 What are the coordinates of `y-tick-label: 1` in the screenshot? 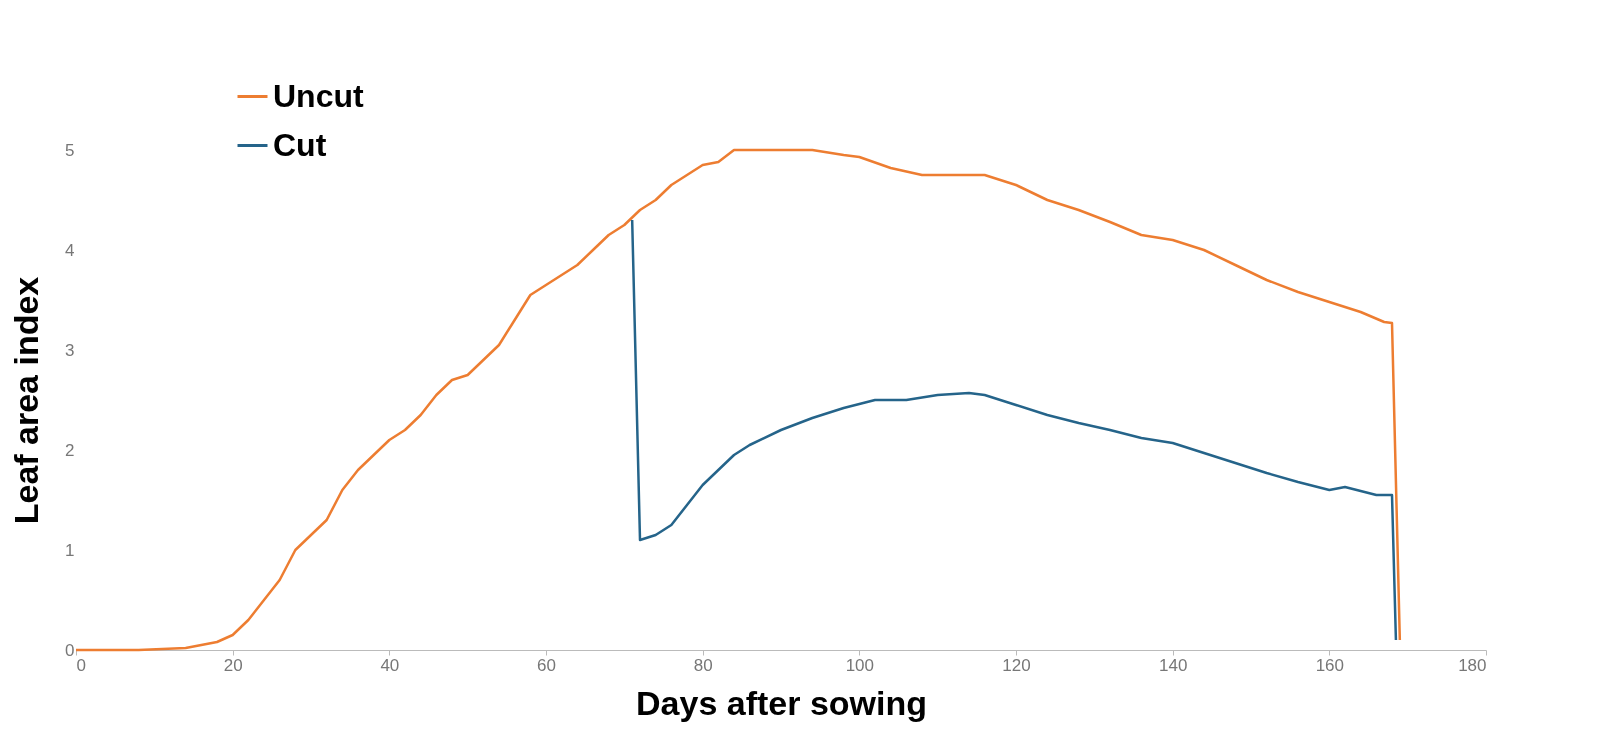 It's located at (70, 550).